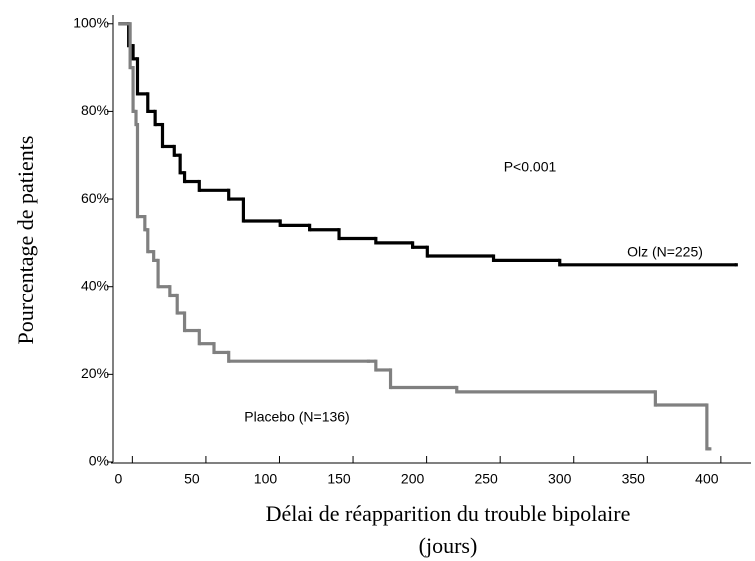 This screenshot has height=561, width=755. Describe the element at coordinates (486, 479) in the screenshot. I see `x-tick-label: 250` at that location.